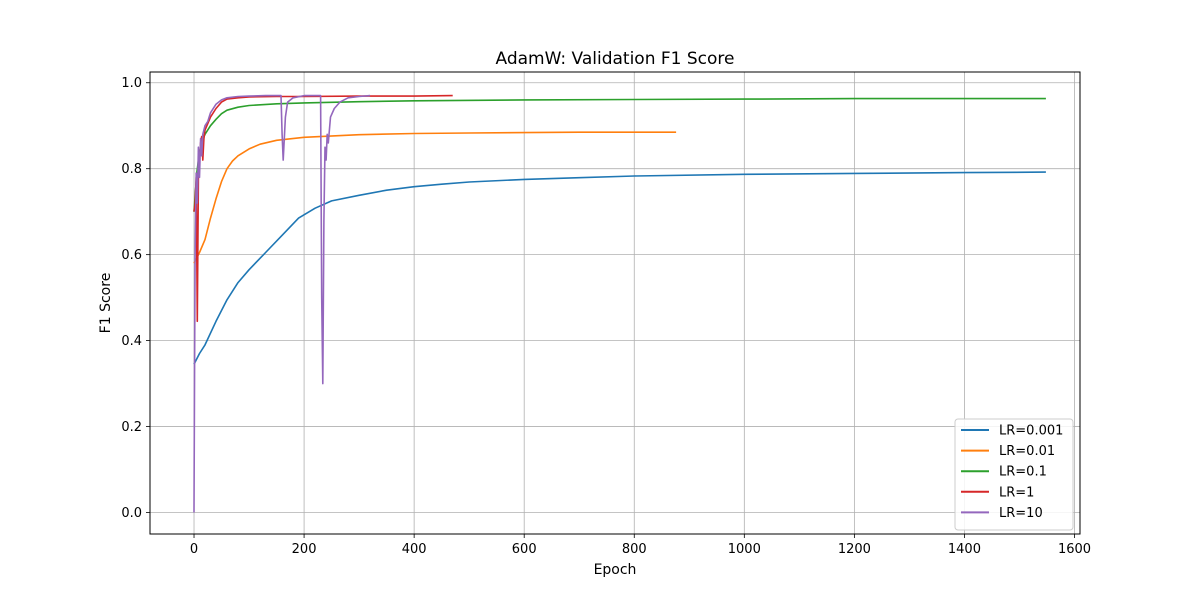 This screenshot has height=604, width=1200. I want to click on x-tick-label: 200, so click(304, 549).